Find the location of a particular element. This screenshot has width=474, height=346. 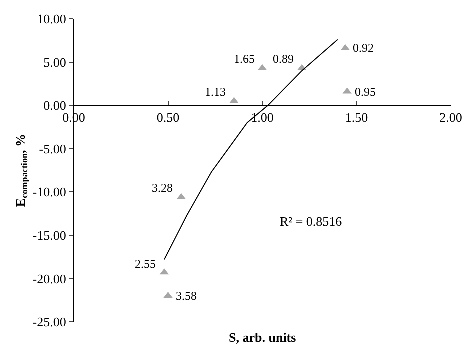

annotation: 3.28 is located at coordinates (162, 188).